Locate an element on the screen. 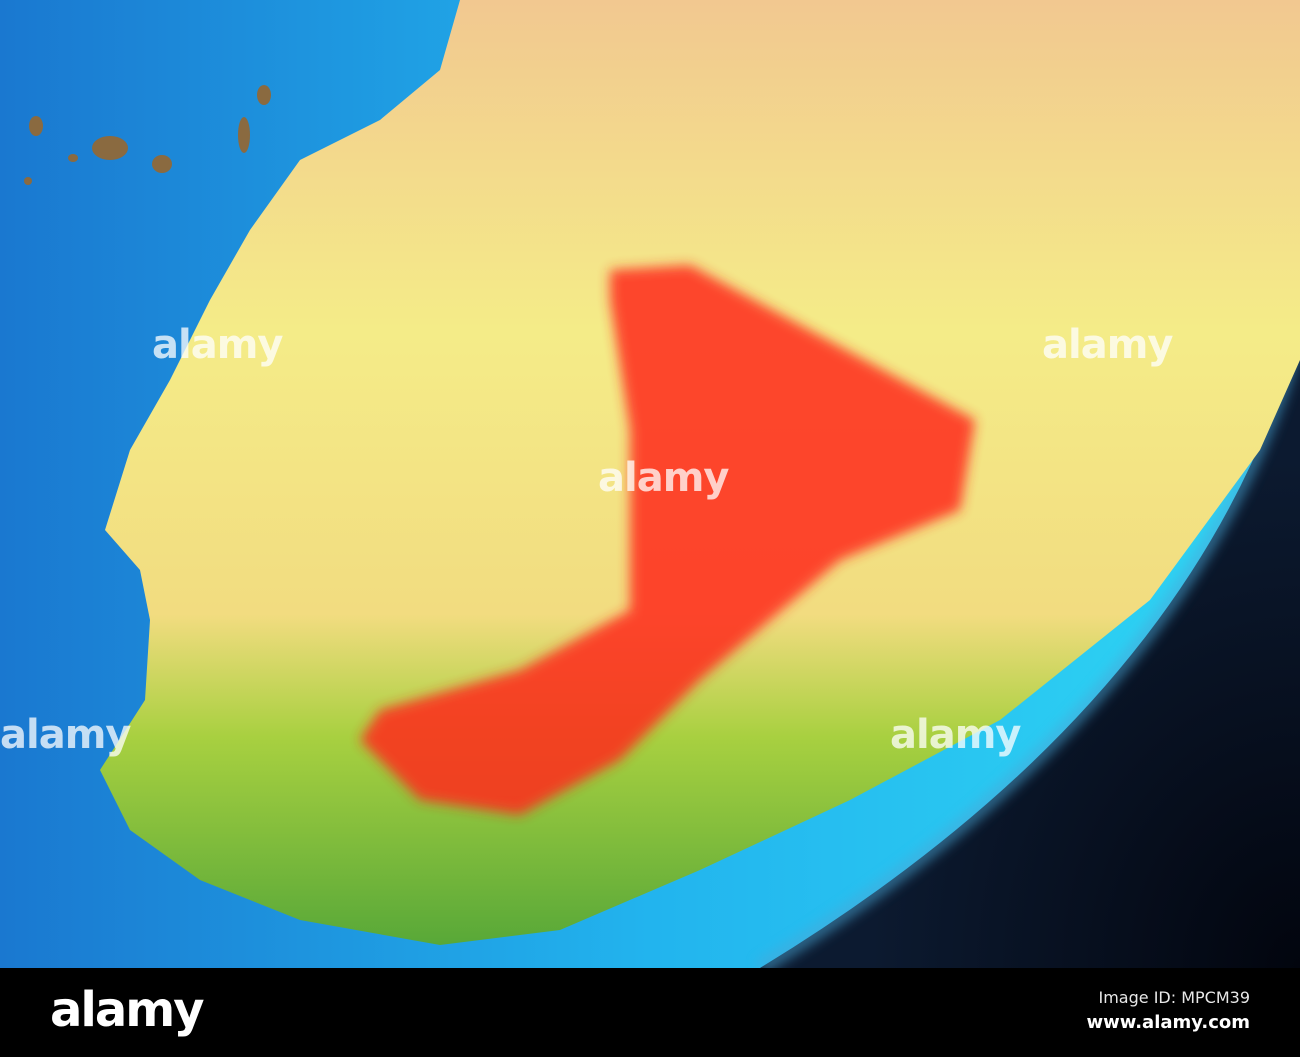 The width and height of the screenshot is (1300, 1057). alamy-logo: alamy is located at coordinates (127, 1010).